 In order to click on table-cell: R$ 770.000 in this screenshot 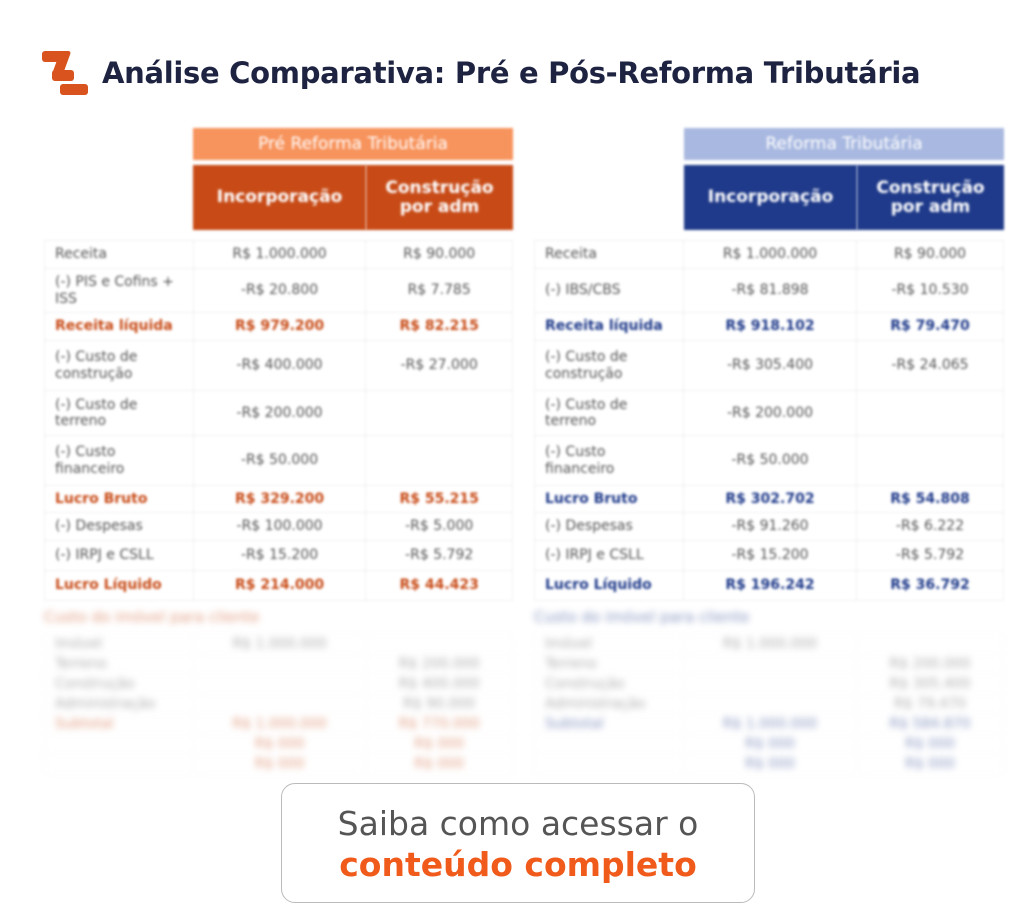, I will do `click(439, 724)`.